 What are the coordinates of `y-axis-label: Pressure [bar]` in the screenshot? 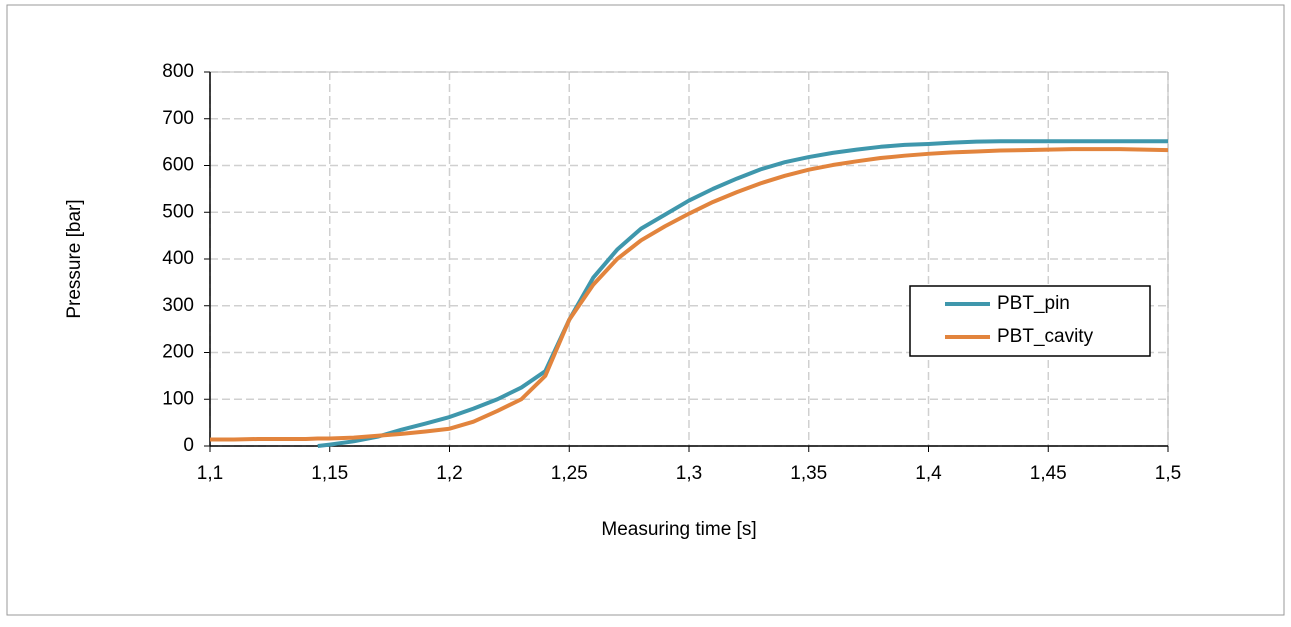 It's located at (74, 258).